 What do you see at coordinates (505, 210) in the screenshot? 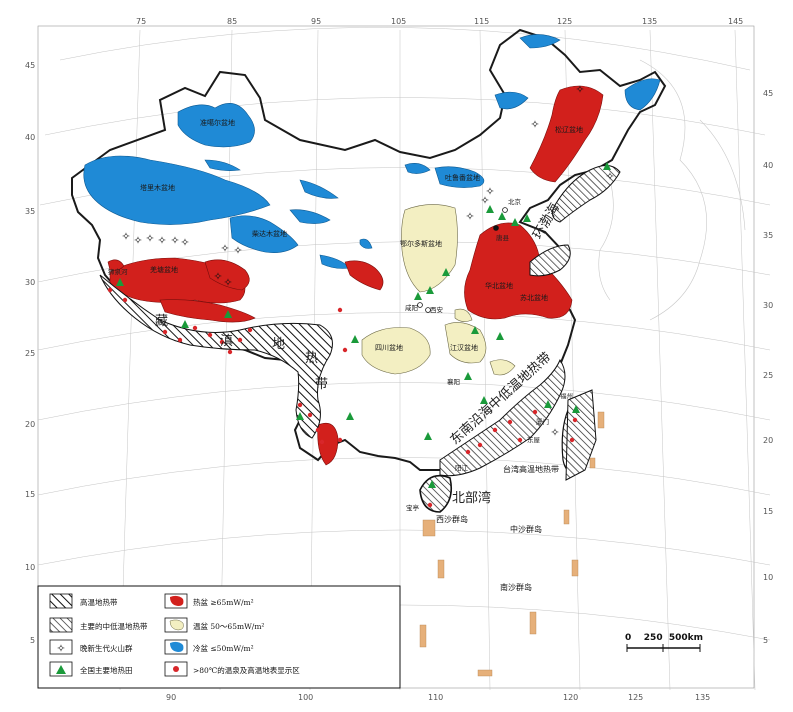
I see `city-dot` at bounding box center [505, 210].